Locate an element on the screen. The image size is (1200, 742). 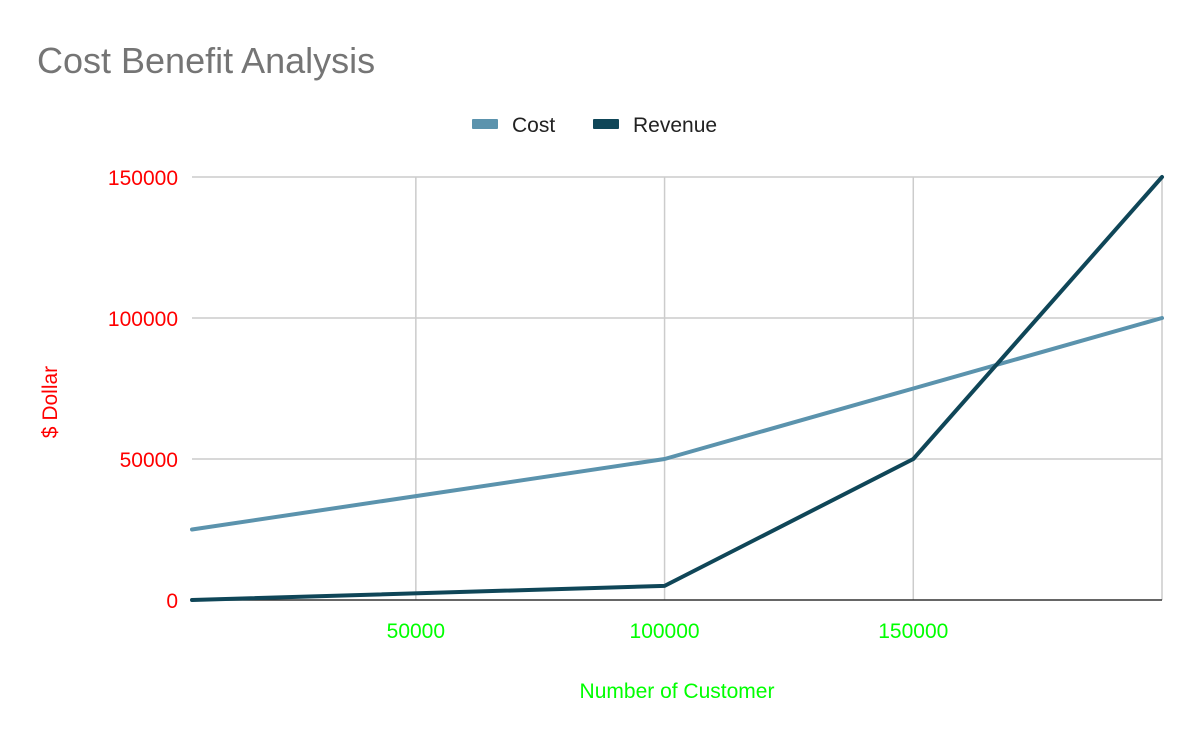
x-tick-label: 100000 is located at coordinates (665, 631).